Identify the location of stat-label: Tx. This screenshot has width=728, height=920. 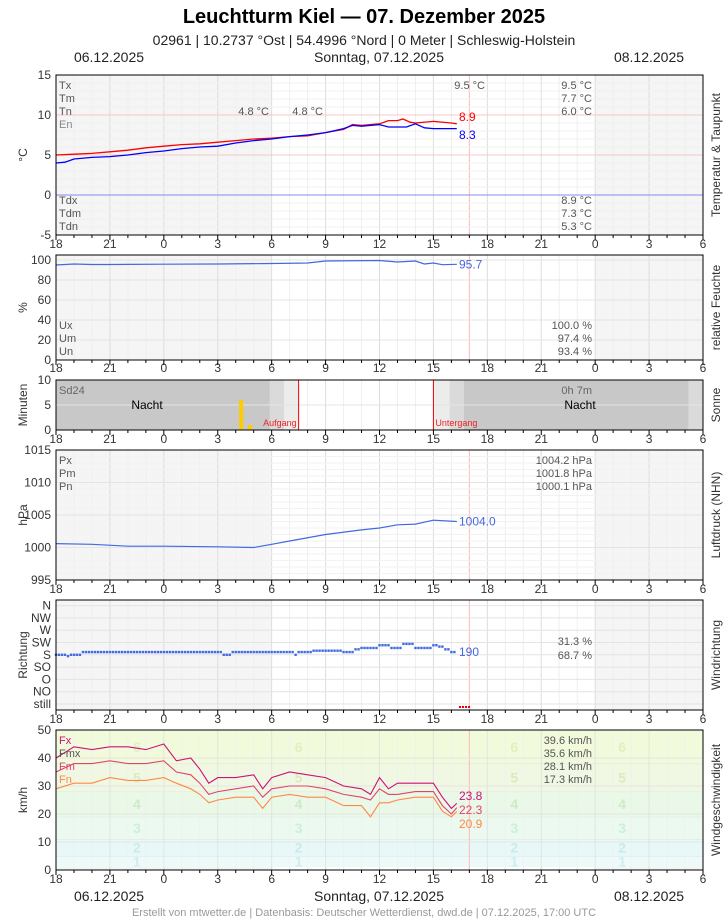
(65, 86).